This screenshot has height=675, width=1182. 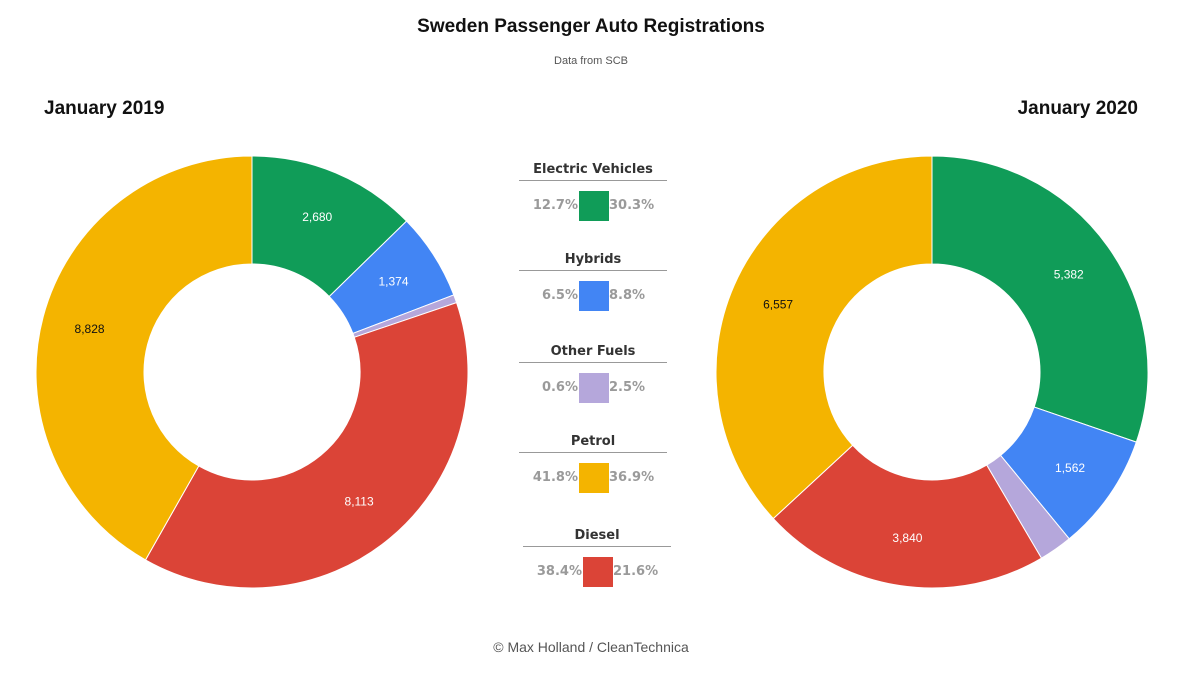 I want to click on legend-row: 0.6% 2.5%, so click(x=593, y=388).